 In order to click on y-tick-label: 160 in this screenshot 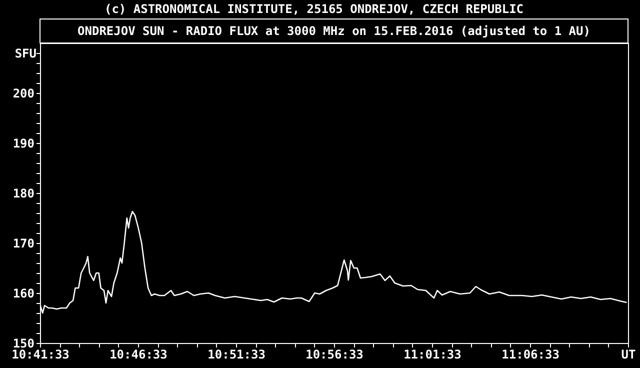, I will do `click(23, 293)`.